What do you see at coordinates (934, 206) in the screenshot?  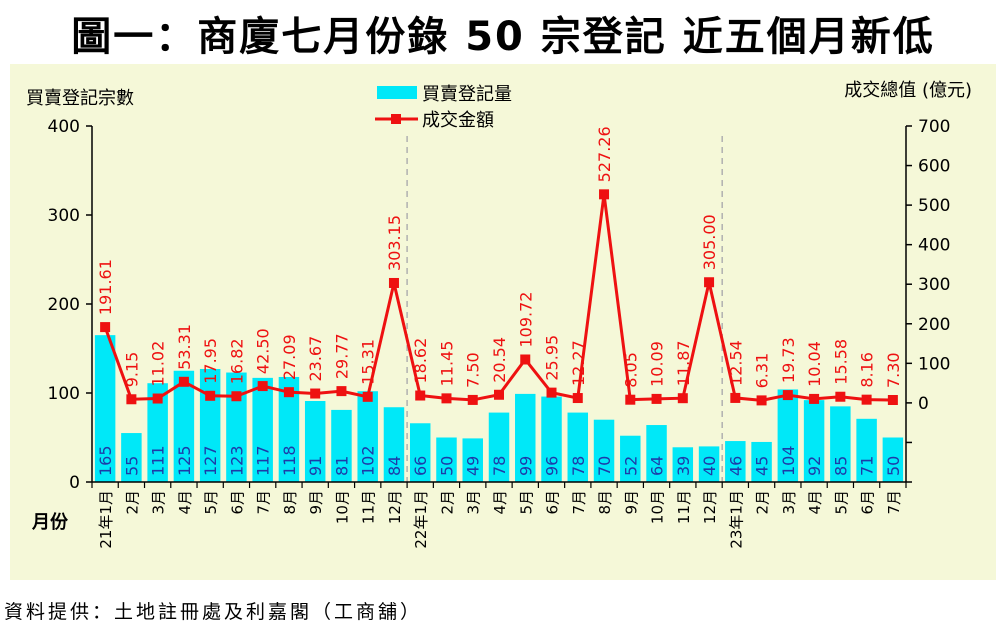 I see `right-tick-label: 500` at bounding box center [934, 206].